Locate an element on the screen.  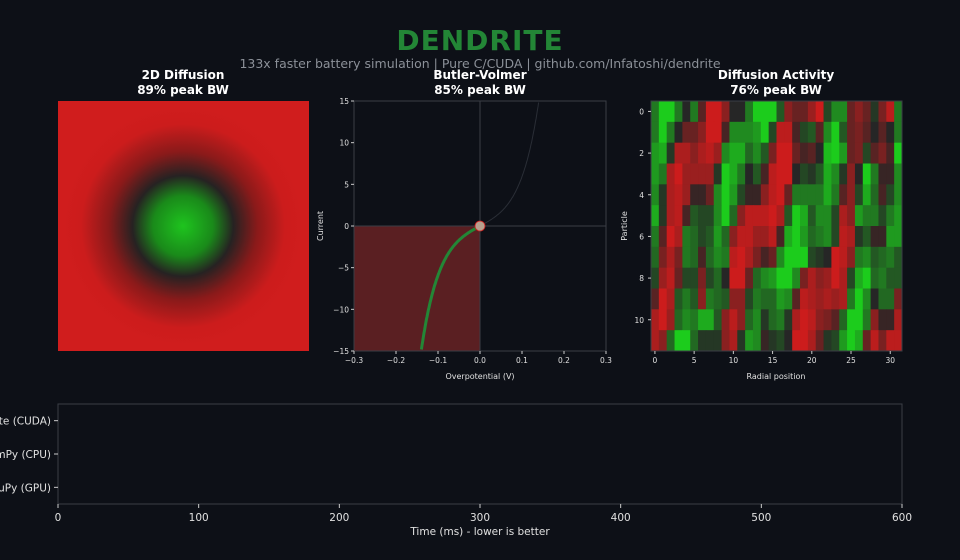
heatmap-xtick-label: 30 is located at coordinates (890, 360).